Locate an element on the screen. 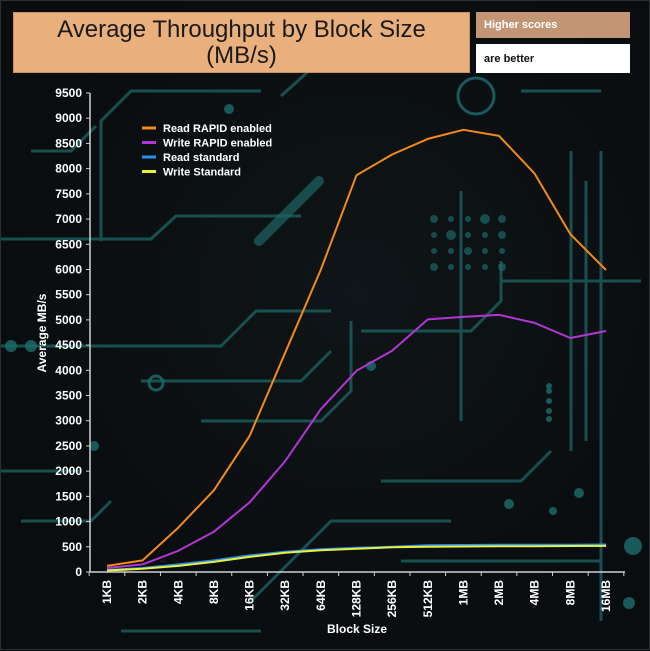 The image size is (650, 651). x-tick-label: 16MB is located at coordinates (606, 596).